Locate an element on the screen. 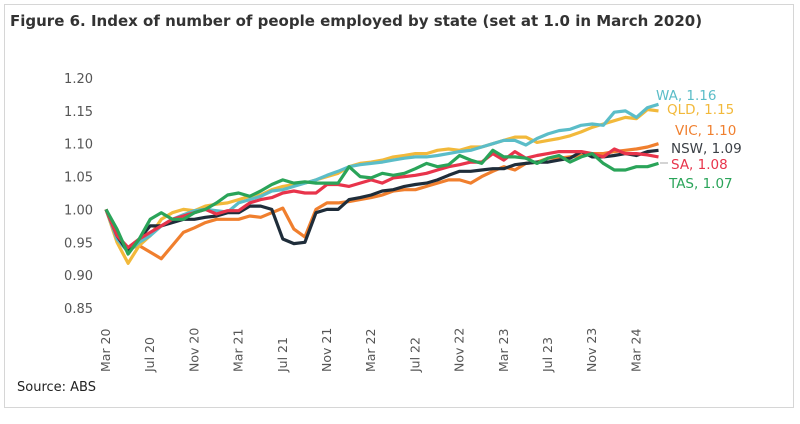 The width and height of the screenshot is (800, 424). x-tick-label: Nov 20 is located at coordinates (193, 350).